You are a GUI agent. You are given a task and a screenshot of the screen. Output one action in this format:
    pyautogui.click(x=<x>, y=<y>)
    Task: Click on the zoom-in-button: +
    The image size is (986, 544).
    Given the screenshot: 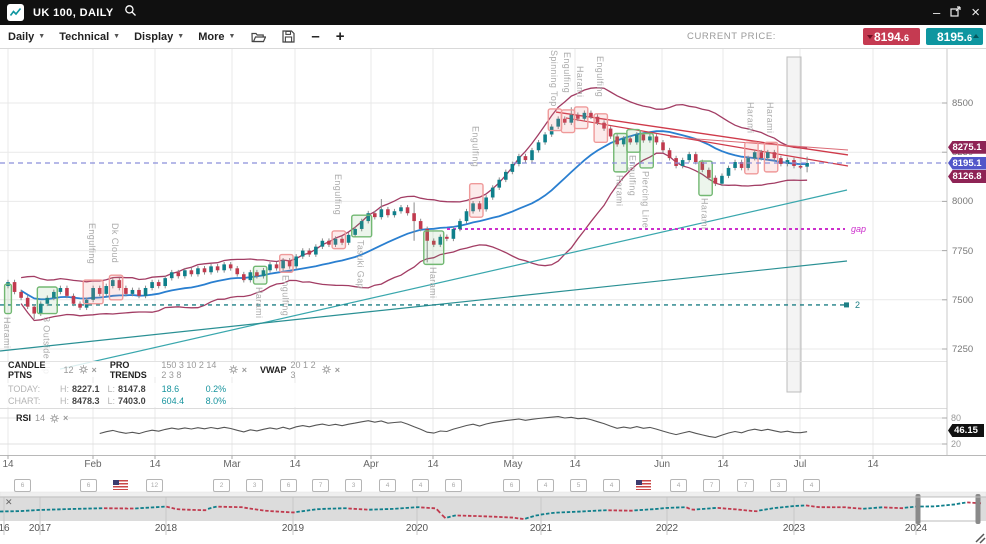 What is the action you would take?
    pyautogui.click(x=340, y=36)
    